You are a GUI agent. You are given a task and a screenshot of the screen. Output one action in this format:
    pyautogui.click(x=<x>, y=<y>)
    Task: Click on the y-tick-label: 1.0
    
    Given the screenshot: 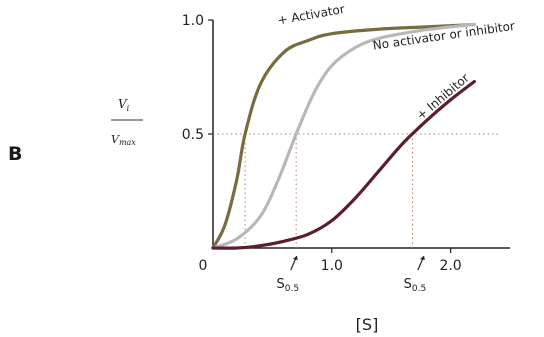 What is the action you would take?
    pyautogui.click(x=193, y=21)
    